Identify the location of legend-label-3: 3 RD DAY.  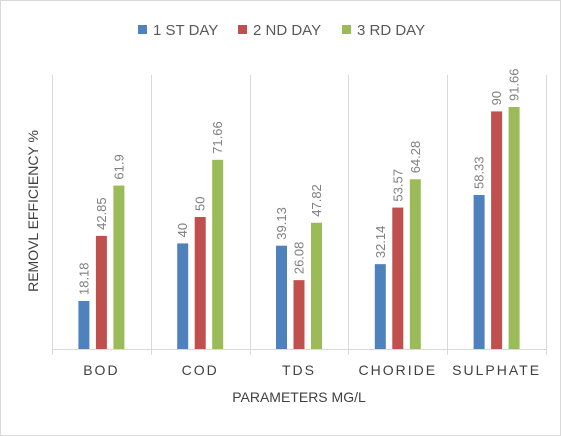
(391, 30).